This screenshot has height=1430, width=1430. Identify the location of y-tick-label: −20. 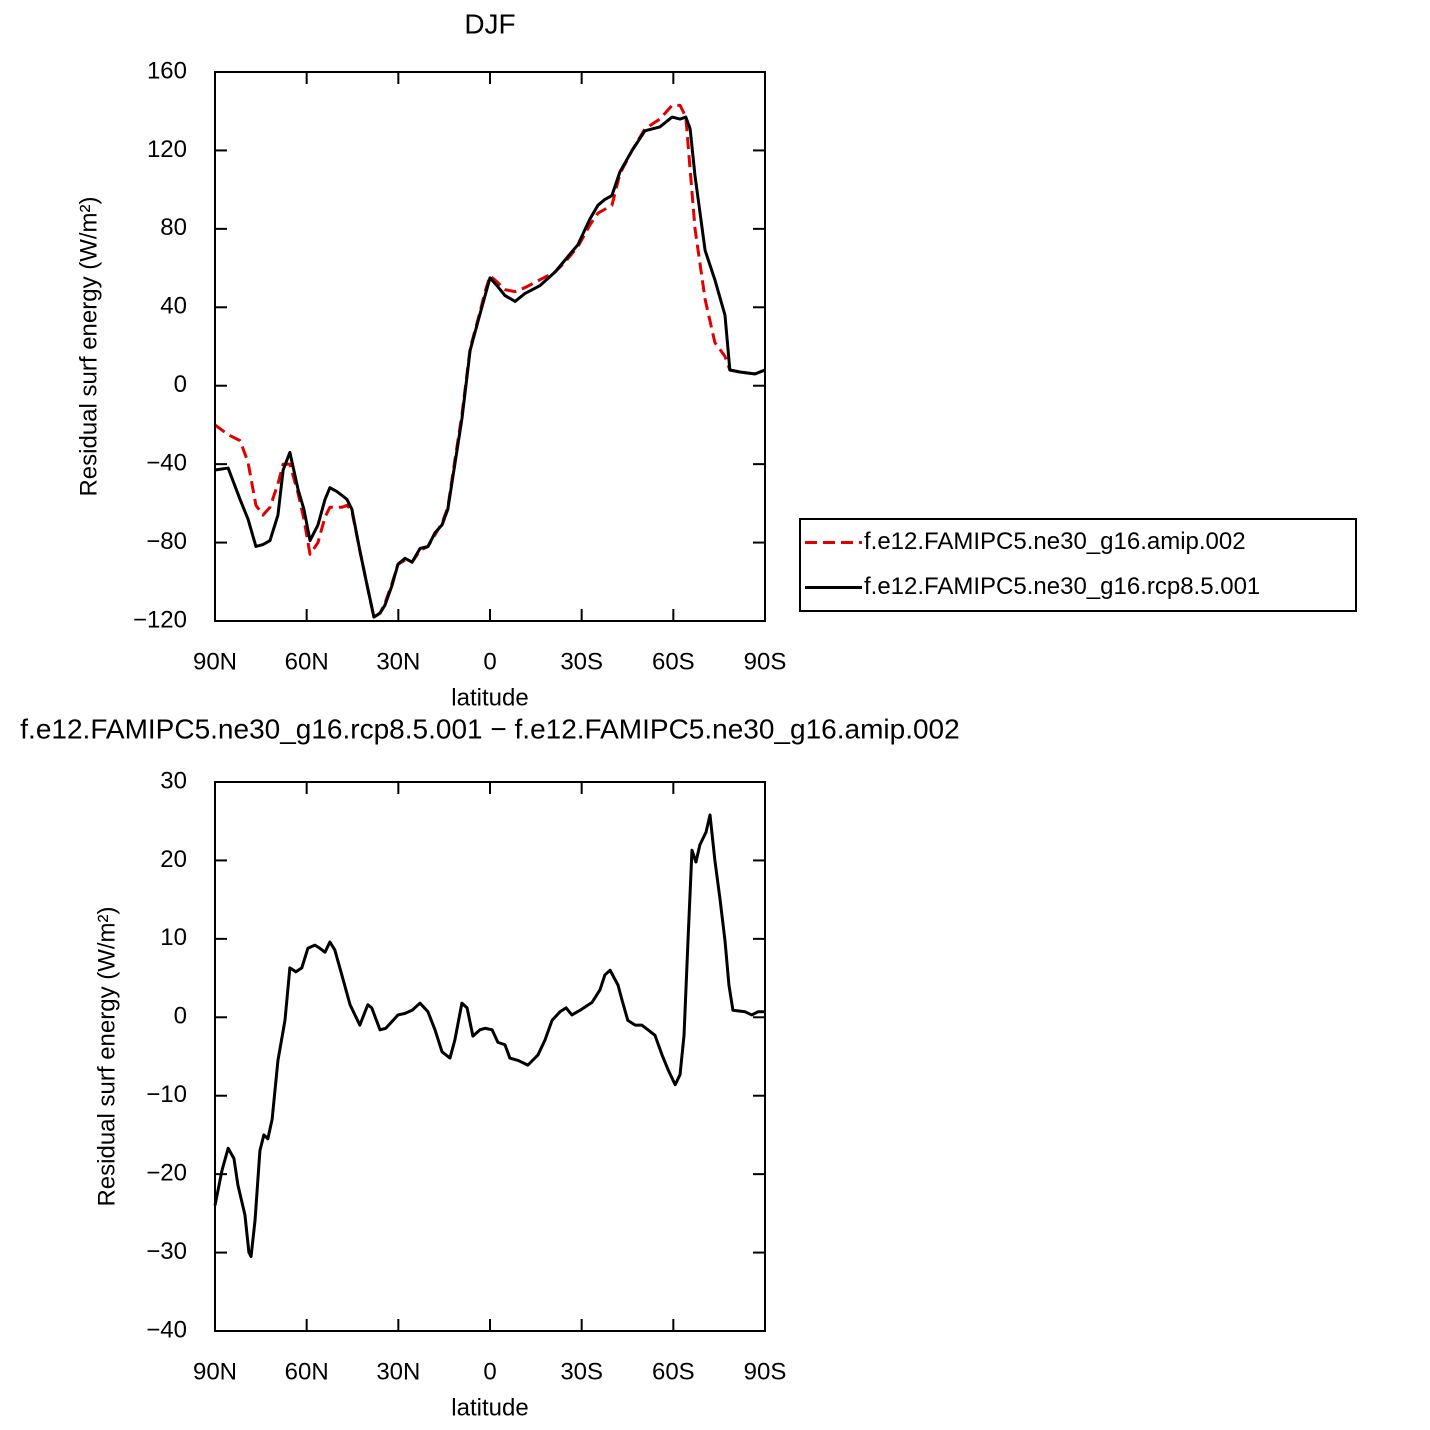
(166, 1172).